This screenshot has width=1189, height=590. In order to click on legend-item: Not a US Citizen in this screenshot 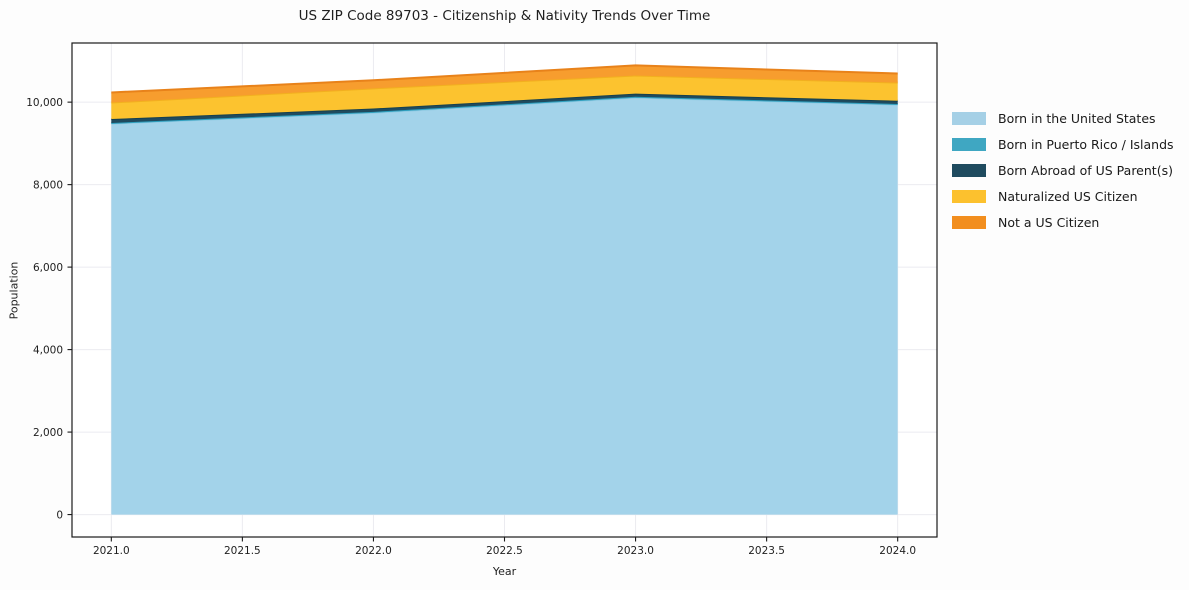, I will do `click(1063, 222)`.